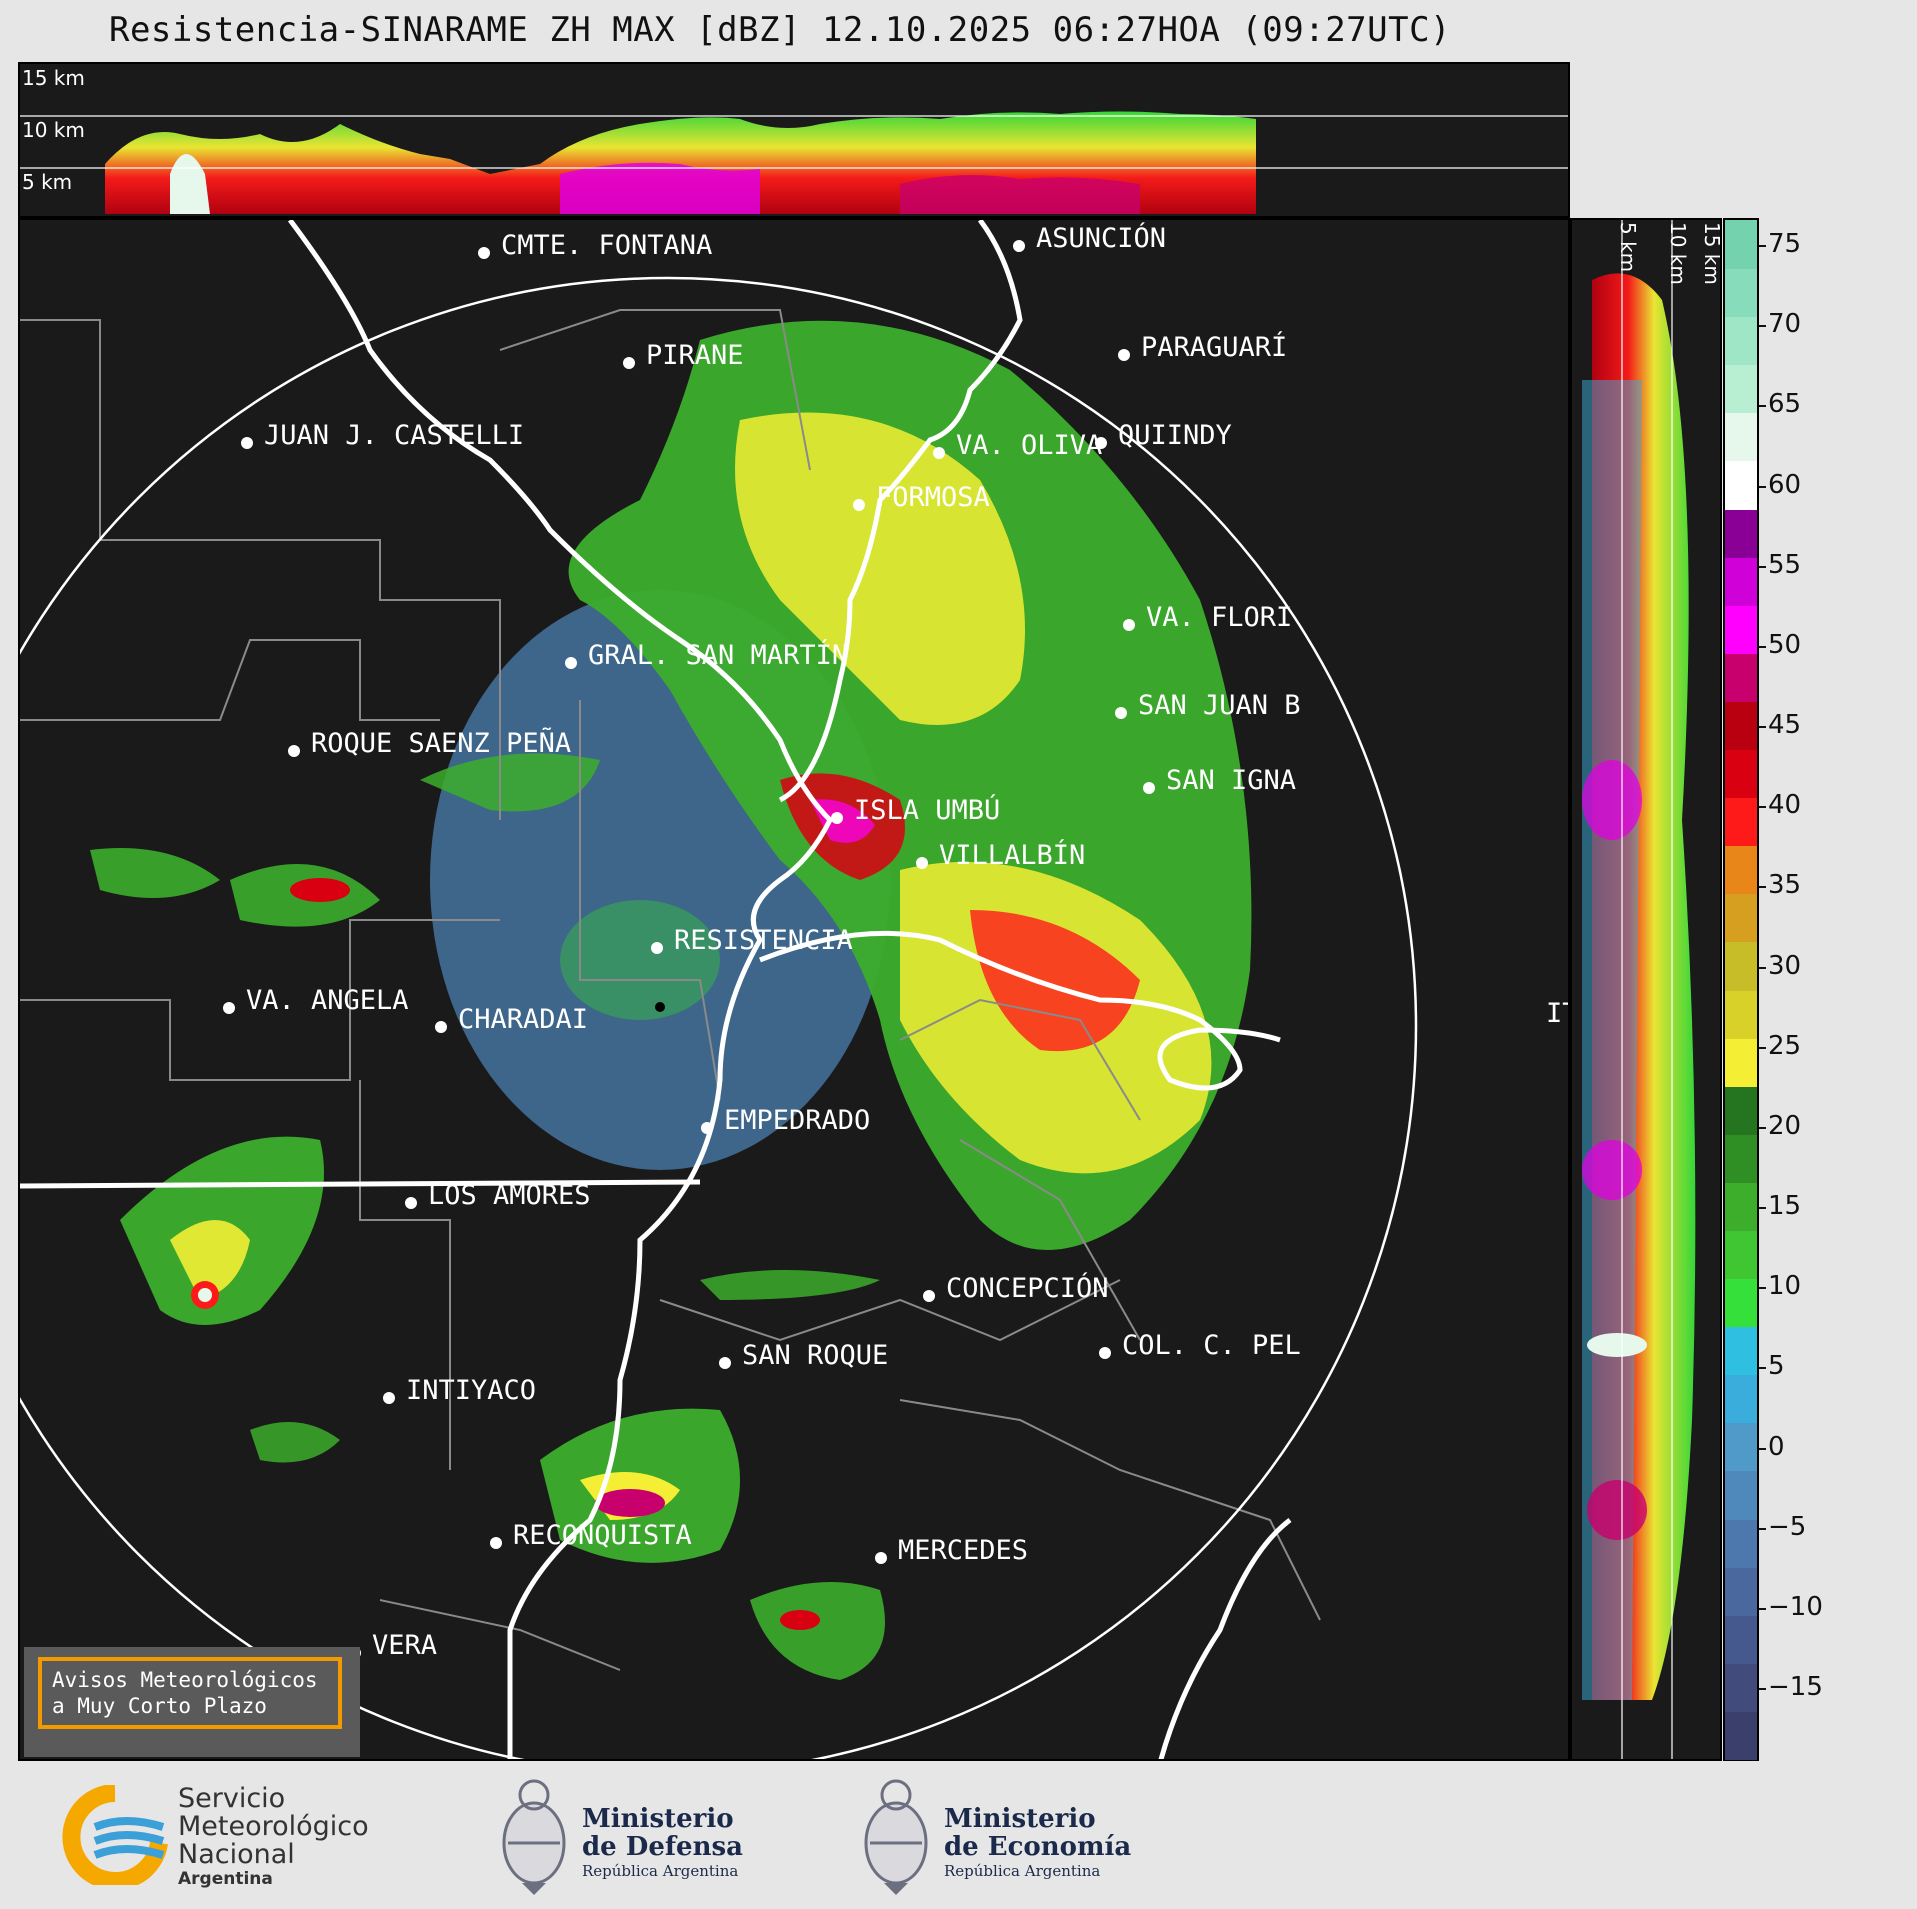 Image resolution: width=1917 pixels, height=1909 pixels. I want to click on side-cross-section: 5 km 10 km 15 km, so click(1646, 989).